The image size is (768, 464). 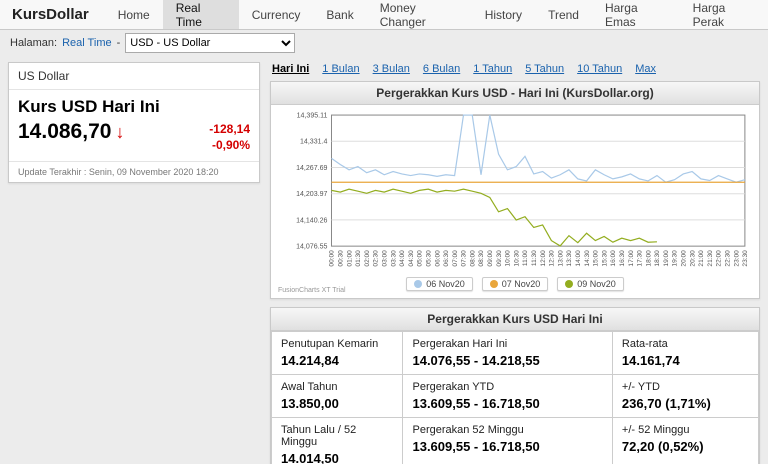 I want to click on x-axis-label: 05:30, so click(x=429, y=258).